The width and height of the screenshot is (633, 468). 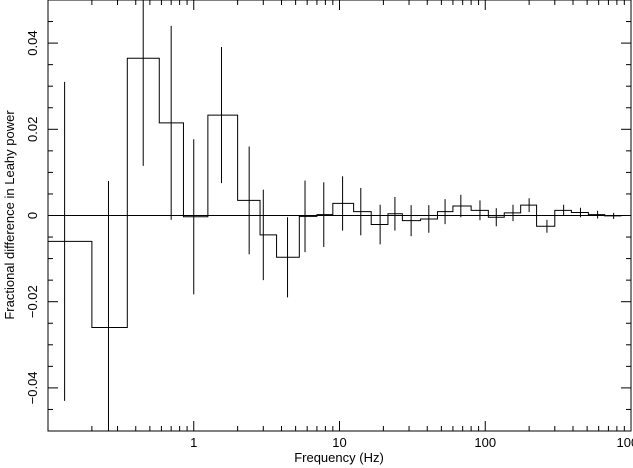 I want to click on y-axis-label: Fractional difference in Leahy power, so click(x=9, y=215).